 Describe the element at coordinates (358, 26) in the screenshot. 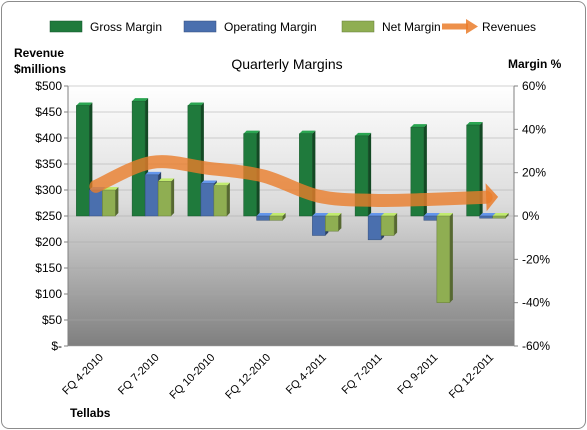

I see `legend-swatch-net-margin` at that location.